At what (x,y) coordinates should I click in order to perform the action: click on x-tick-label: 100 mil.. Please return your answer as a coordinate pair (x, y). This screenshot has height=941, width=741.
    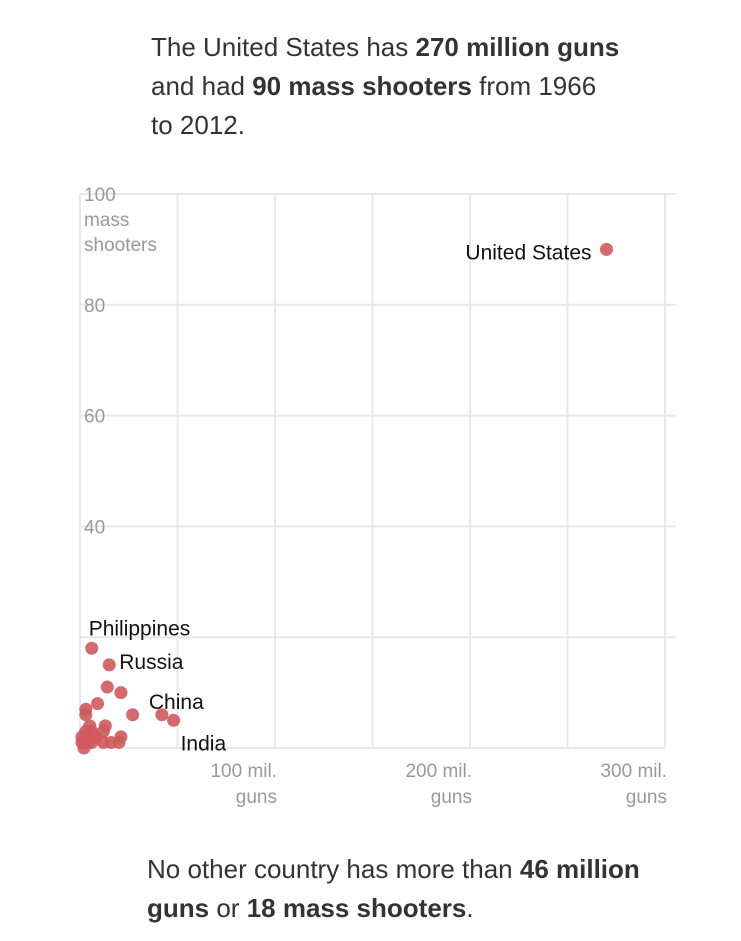
    Looking at the image, I should click on (243, 771).